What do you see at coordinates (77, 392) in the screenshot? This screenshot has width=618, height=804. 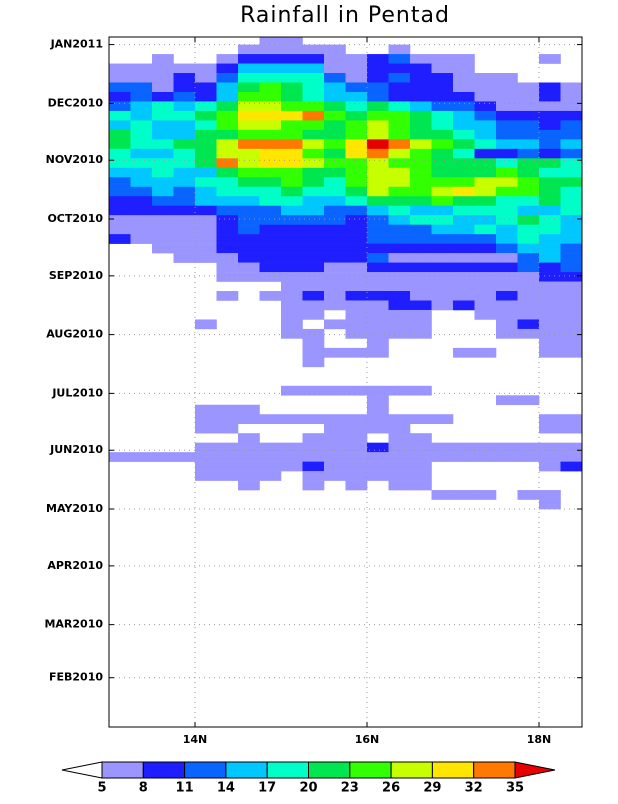 I see `y-tick-label: JUL2010` at bounding box center [77, 392].